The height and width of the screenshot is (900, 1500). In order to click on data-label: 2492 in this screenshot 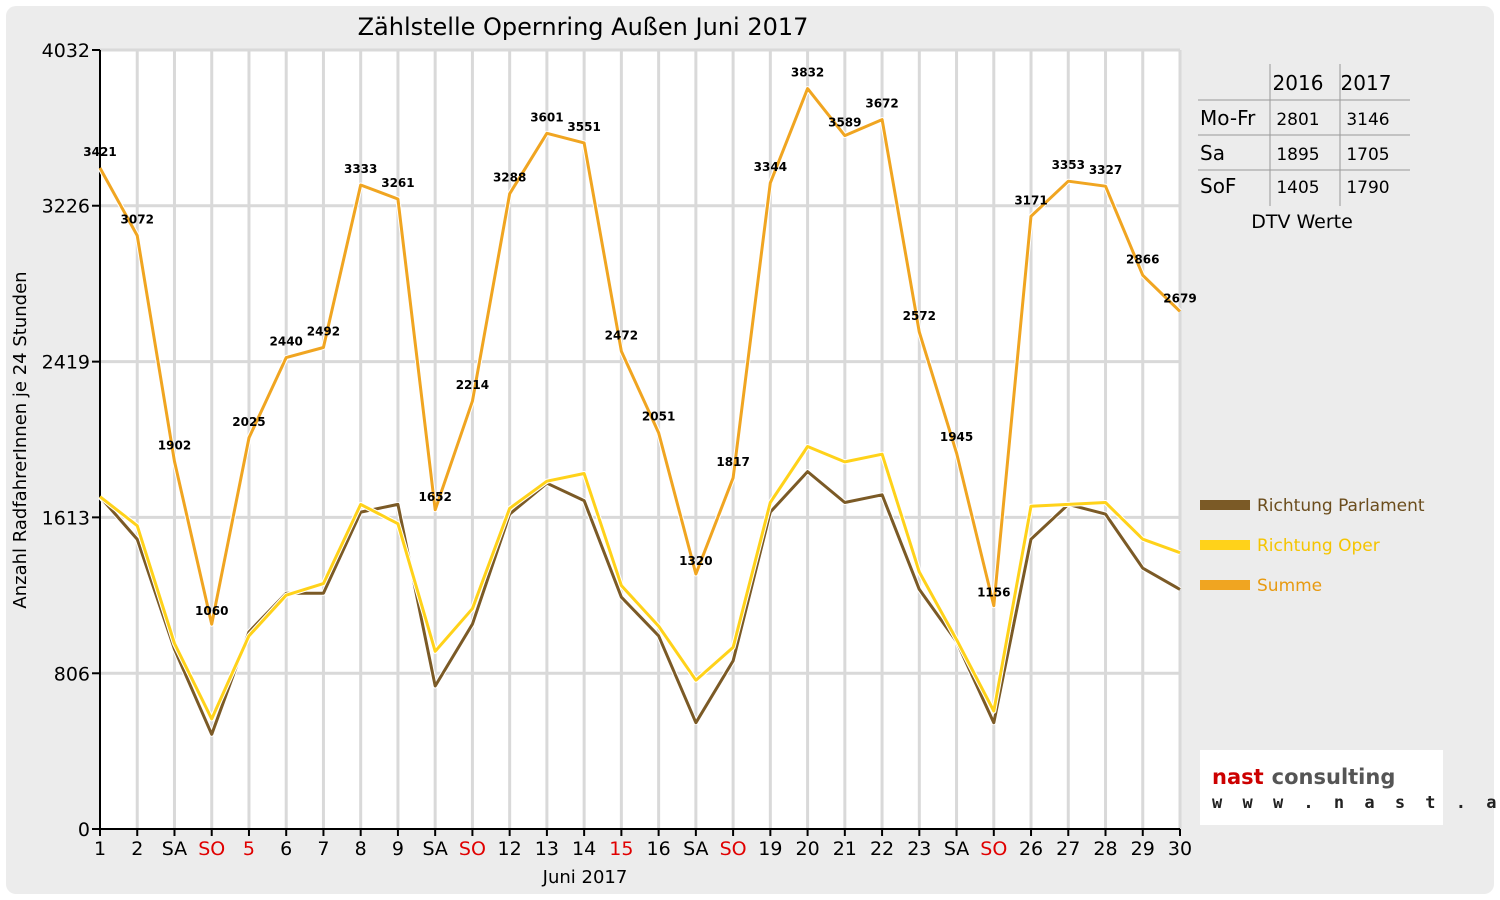, I will do `click(323, 332)`.